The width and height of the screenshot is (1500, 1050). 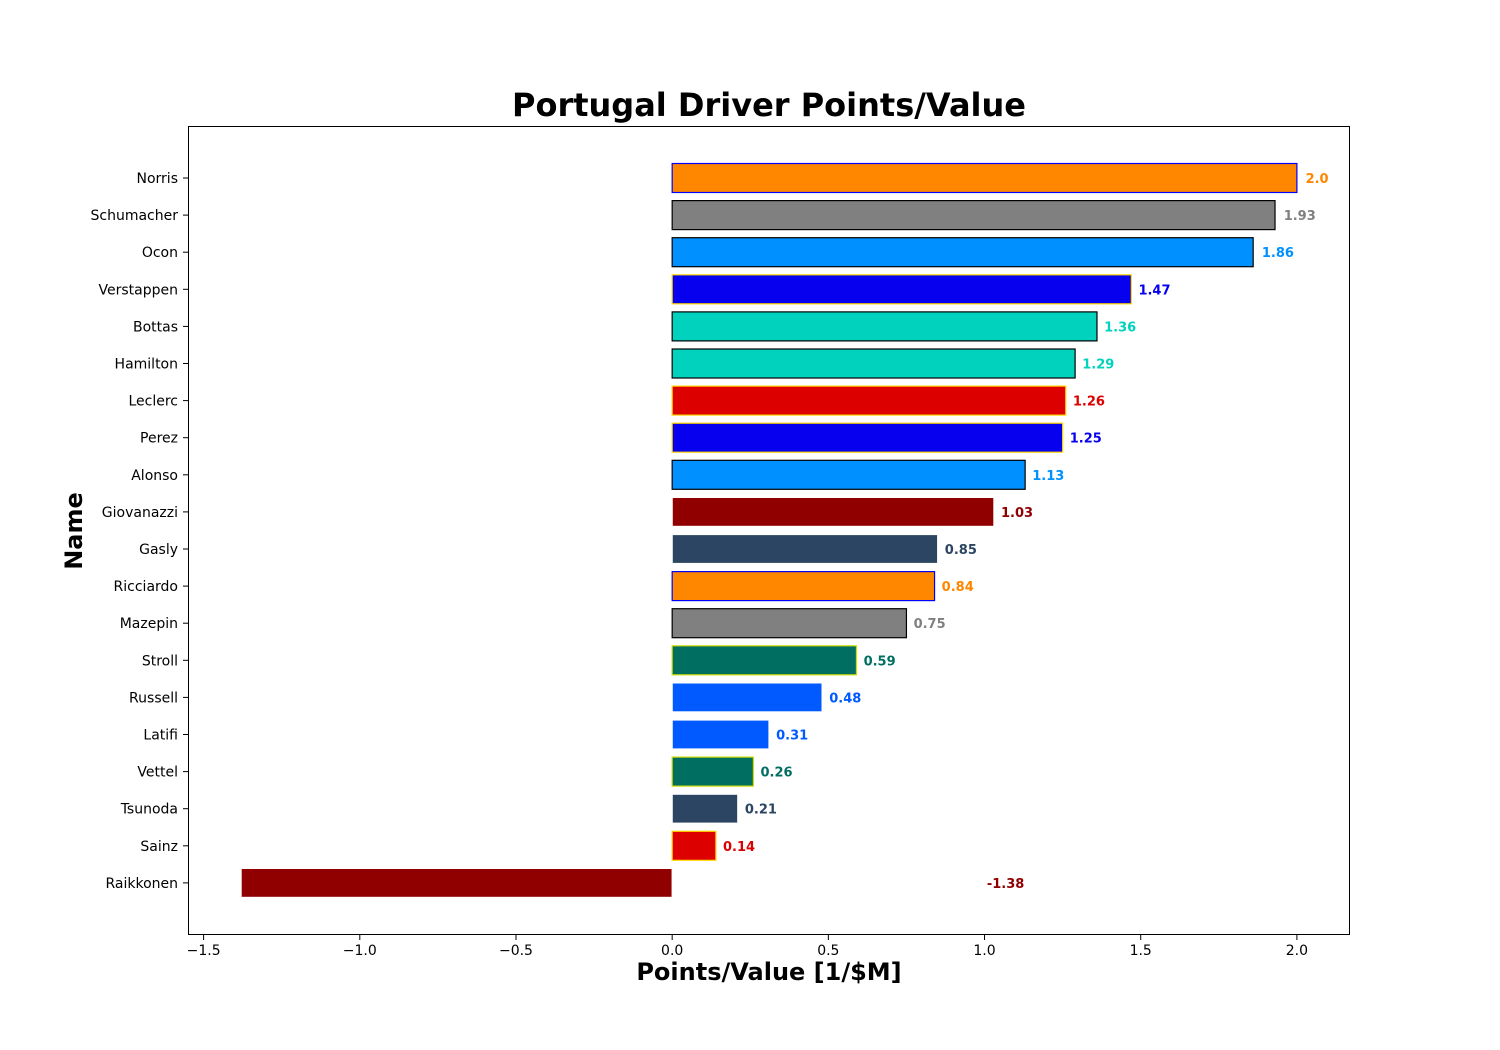 What do you see at coordinates (973, 215) in the screenshot?
I see `bar-schumacher` at bounding box center [973, 215].